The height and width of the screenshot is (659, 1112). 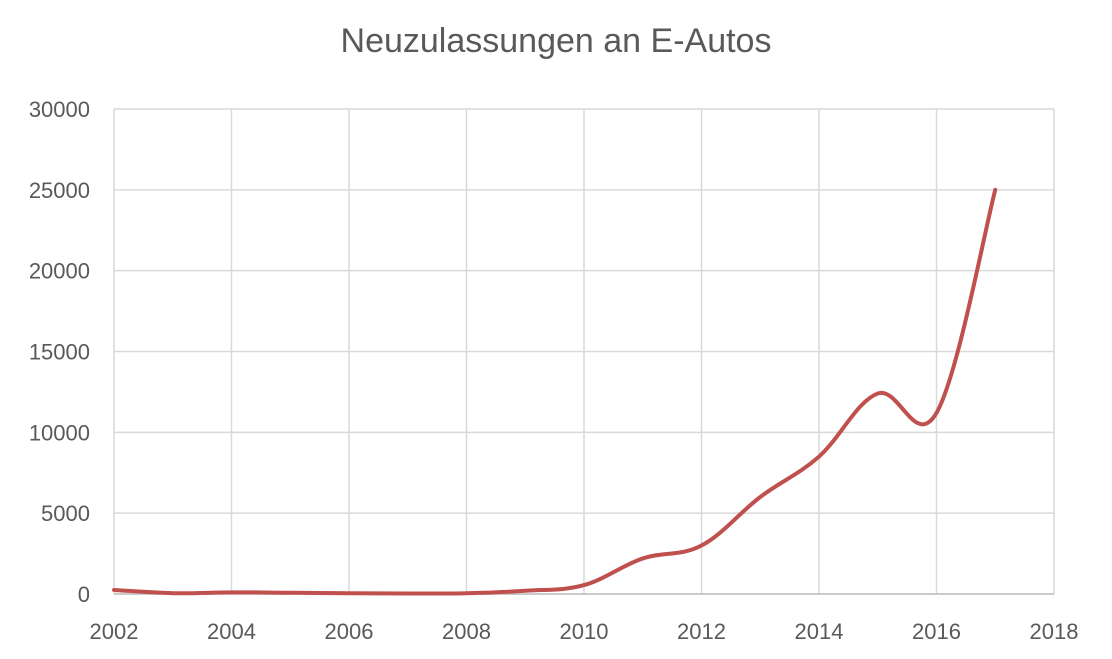 I want to click on y-tick-label: 20000, so click(x=59, y=271).